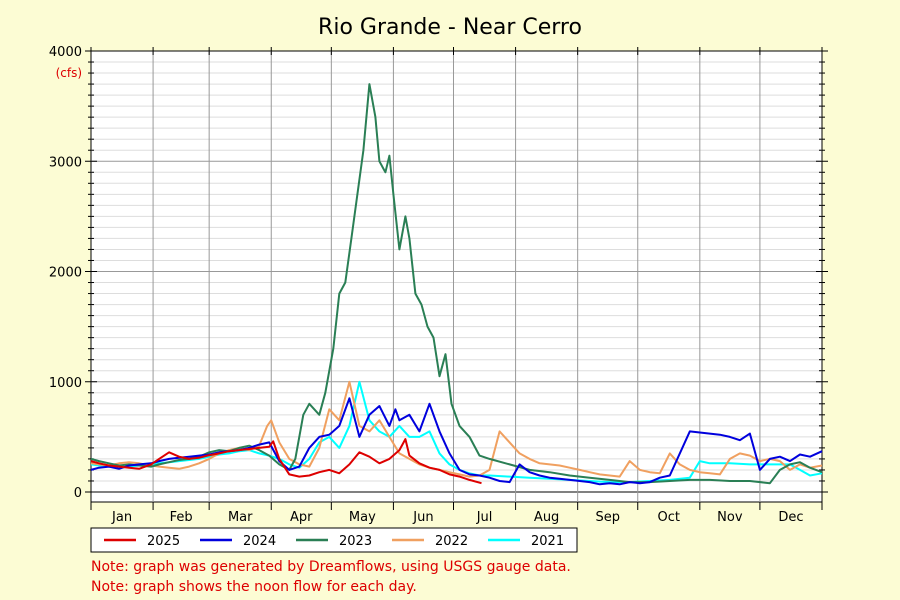 This screenshot has width=900, height=600. Describe the element at coordinates (65, 162) in the screenshot. I see `y-tick-label: 3000` at that location.